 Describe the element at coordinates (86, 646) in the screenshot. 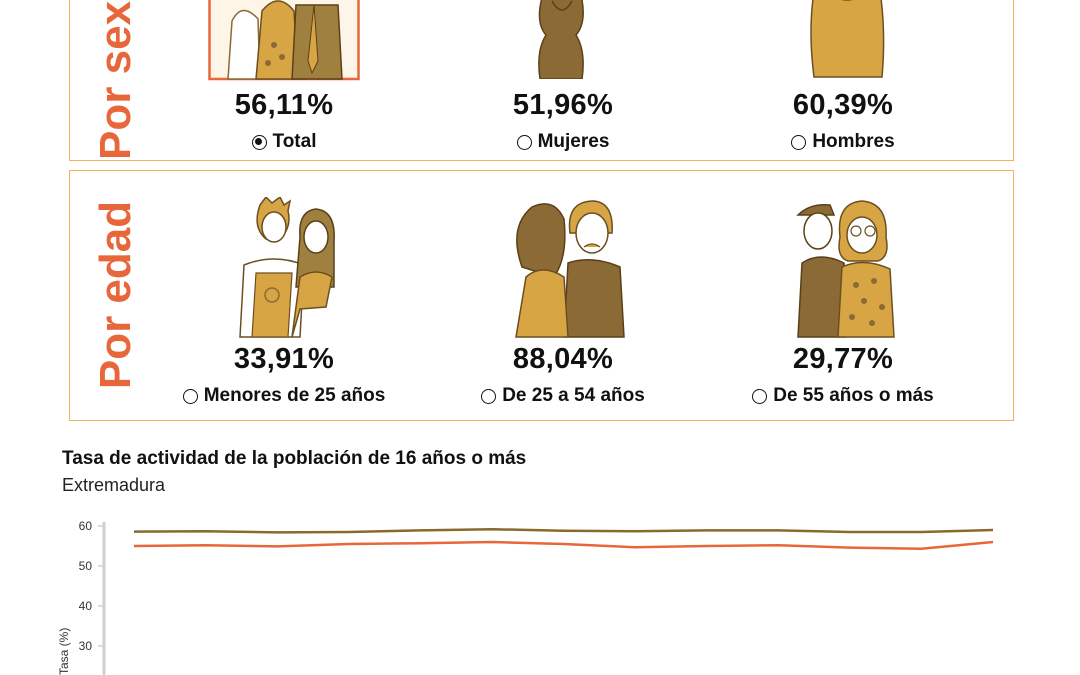

I see `y-tick-label: 30` at that location.